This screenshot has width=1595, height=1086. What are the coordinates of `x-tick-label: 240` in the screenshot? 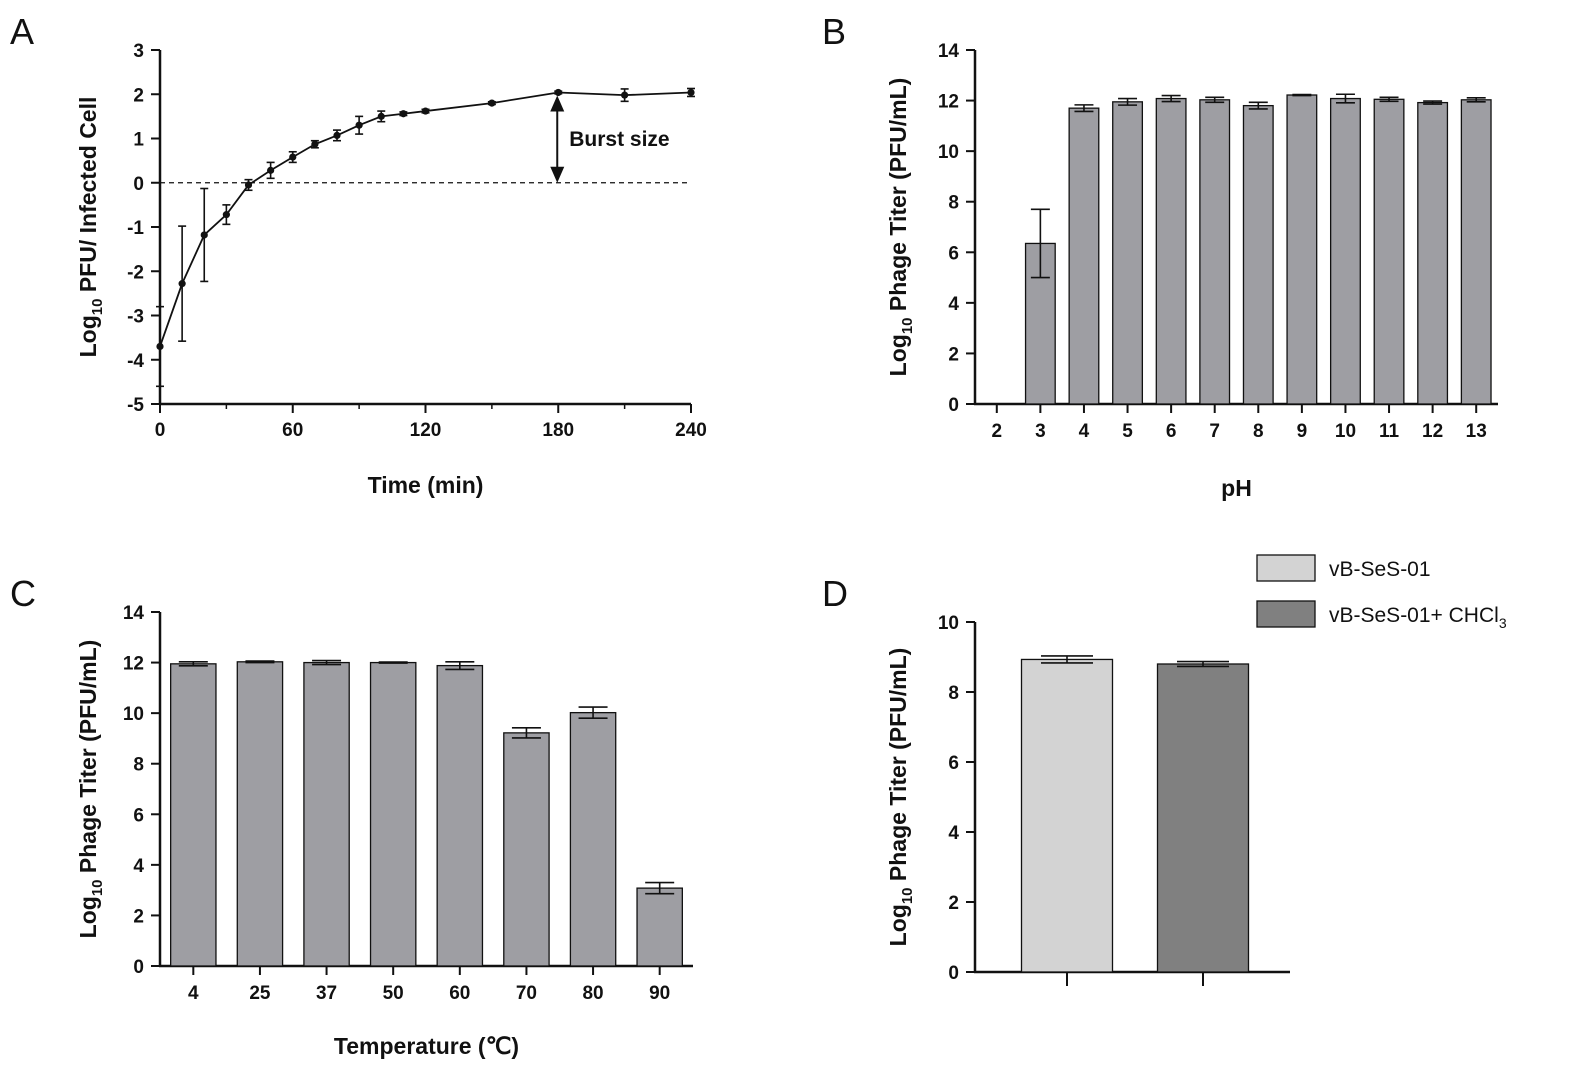 It's located at (691, 430).